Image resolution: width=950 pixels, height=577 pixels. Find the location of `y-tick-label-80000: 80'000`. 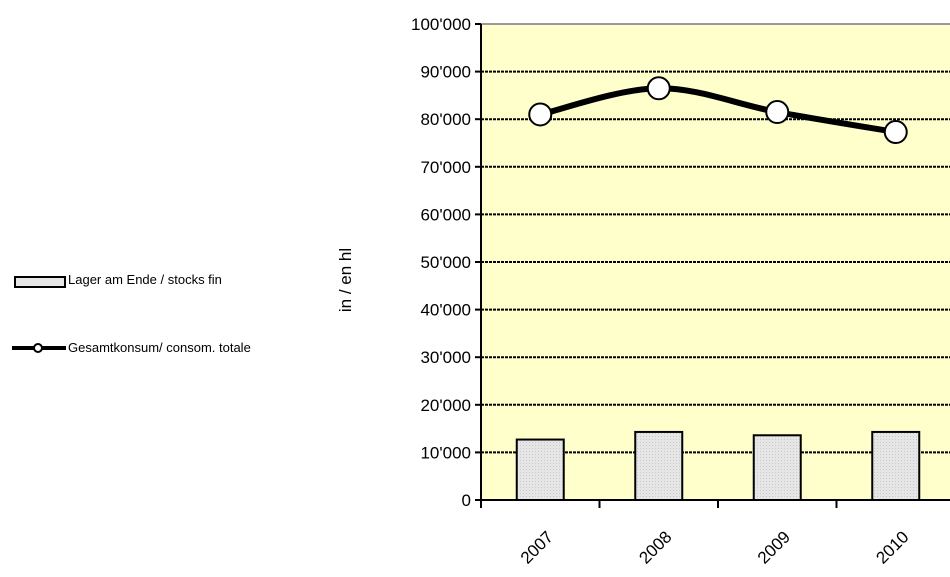

y-tick-label-80000: 80'000 is located at coordinates (445, 119).